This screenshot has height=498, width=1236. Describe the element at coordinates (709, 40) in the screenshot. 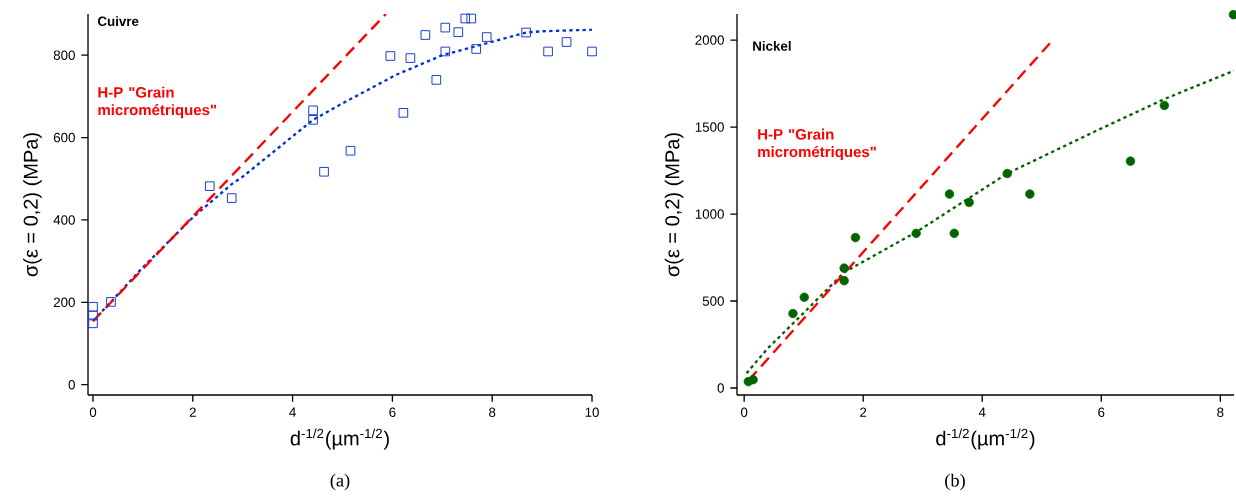

I see `y-tick-label: 2000` at that location.